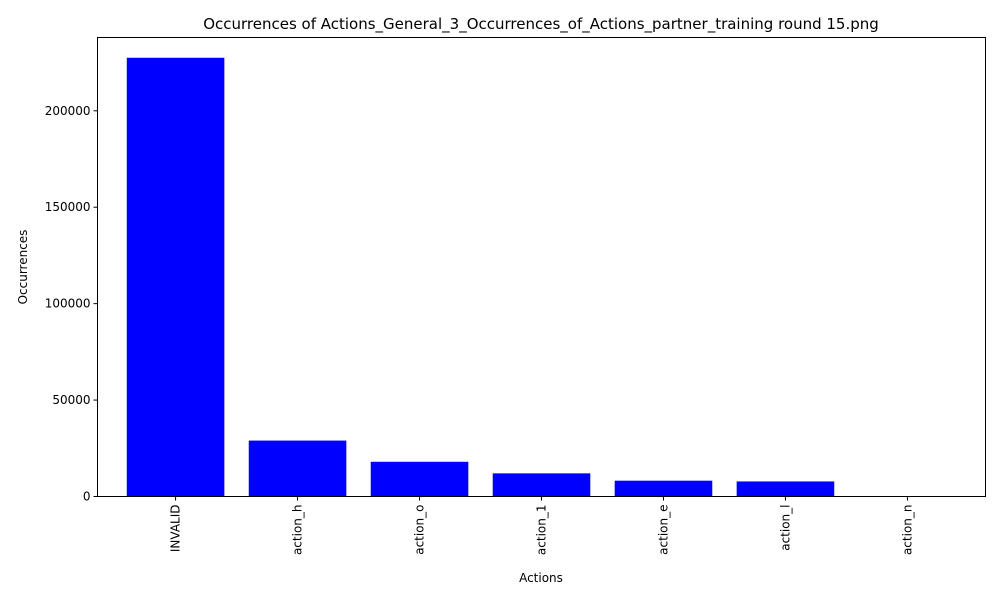  Describe the element at coordinates (663, 488) in the screenshot. I see `bar-action-e` at that location.